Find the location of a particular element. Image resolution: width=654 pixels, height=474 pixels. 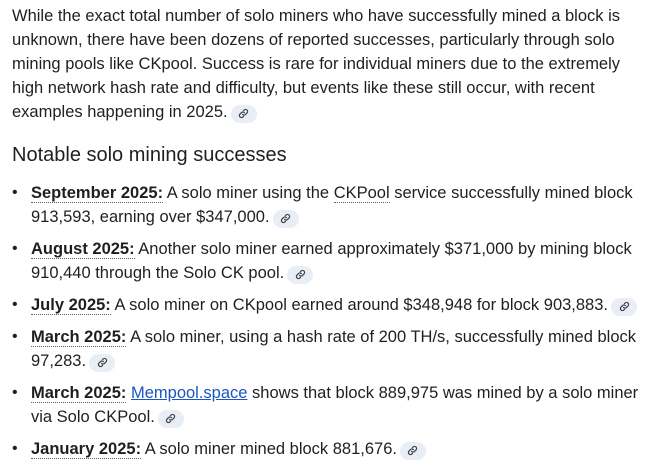

mempool-link: Mempool.space is located at coordinates (189, 393).